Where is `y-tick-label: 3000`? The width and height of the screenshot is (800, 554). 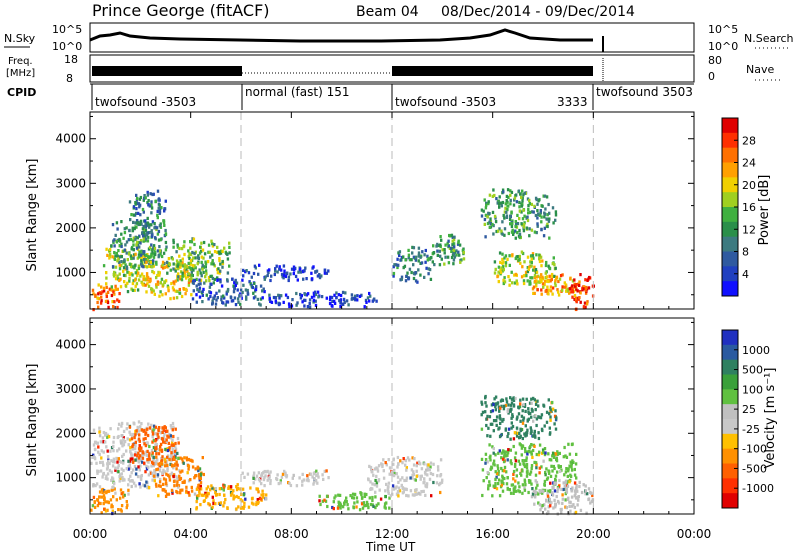 y-tick-label: 3000 is located at coordinates (70, 389).